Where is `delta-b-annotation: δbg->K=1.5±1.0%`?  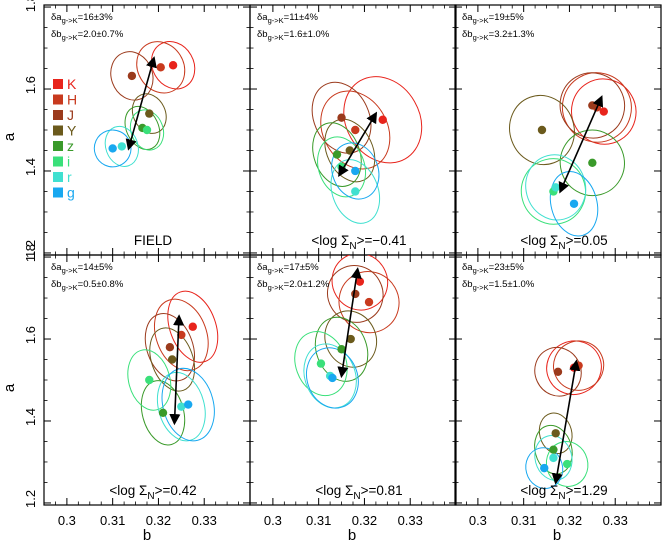 delta-b-annotation: δbg->K=1.5±1.0% is located at coordinates (498, 285).